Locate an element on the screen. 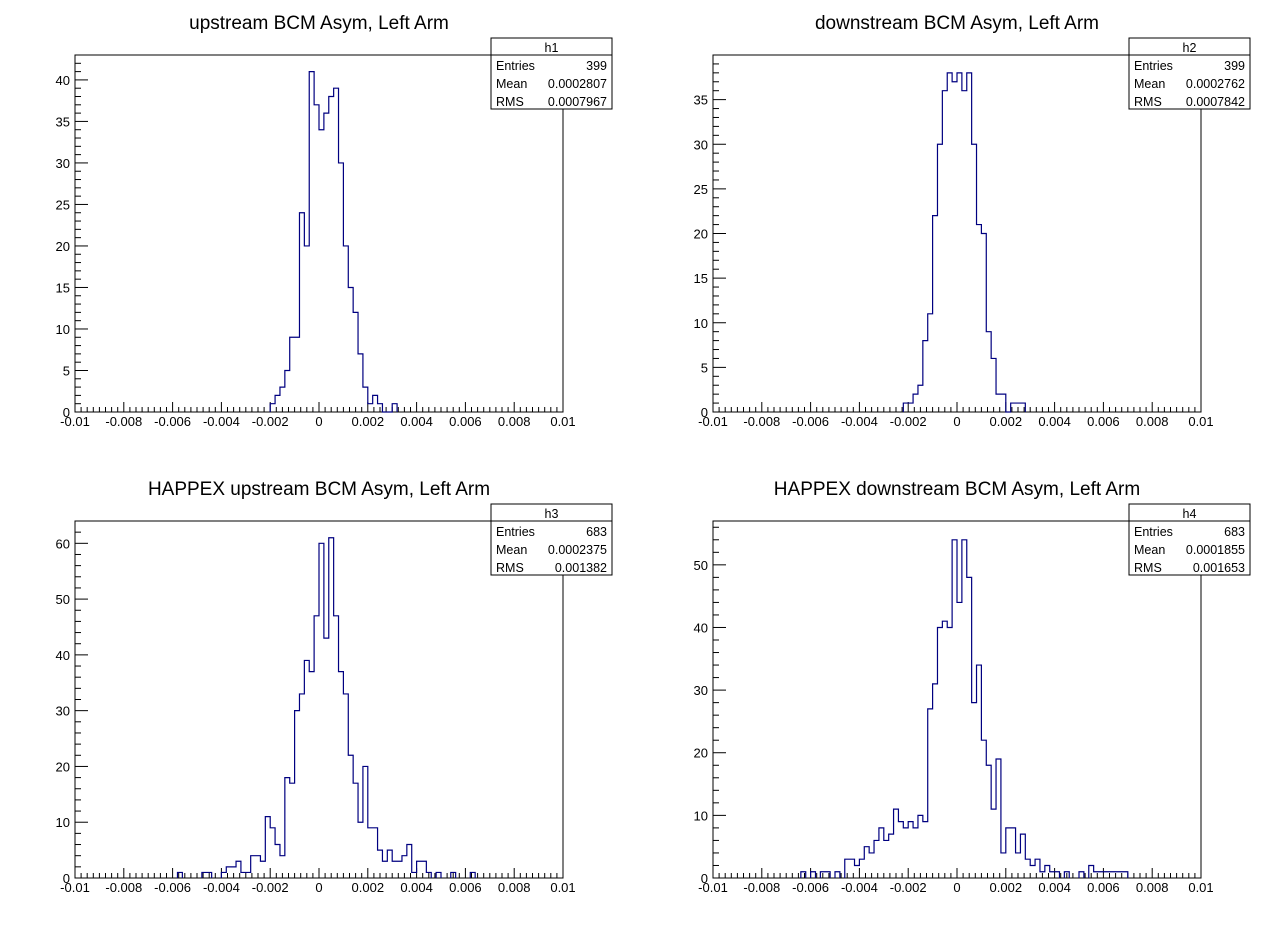 Image resolution: width=1276 pixels, height=932 pixels. stats-value: 0.0007842 is located at coordinates (1215, 102).